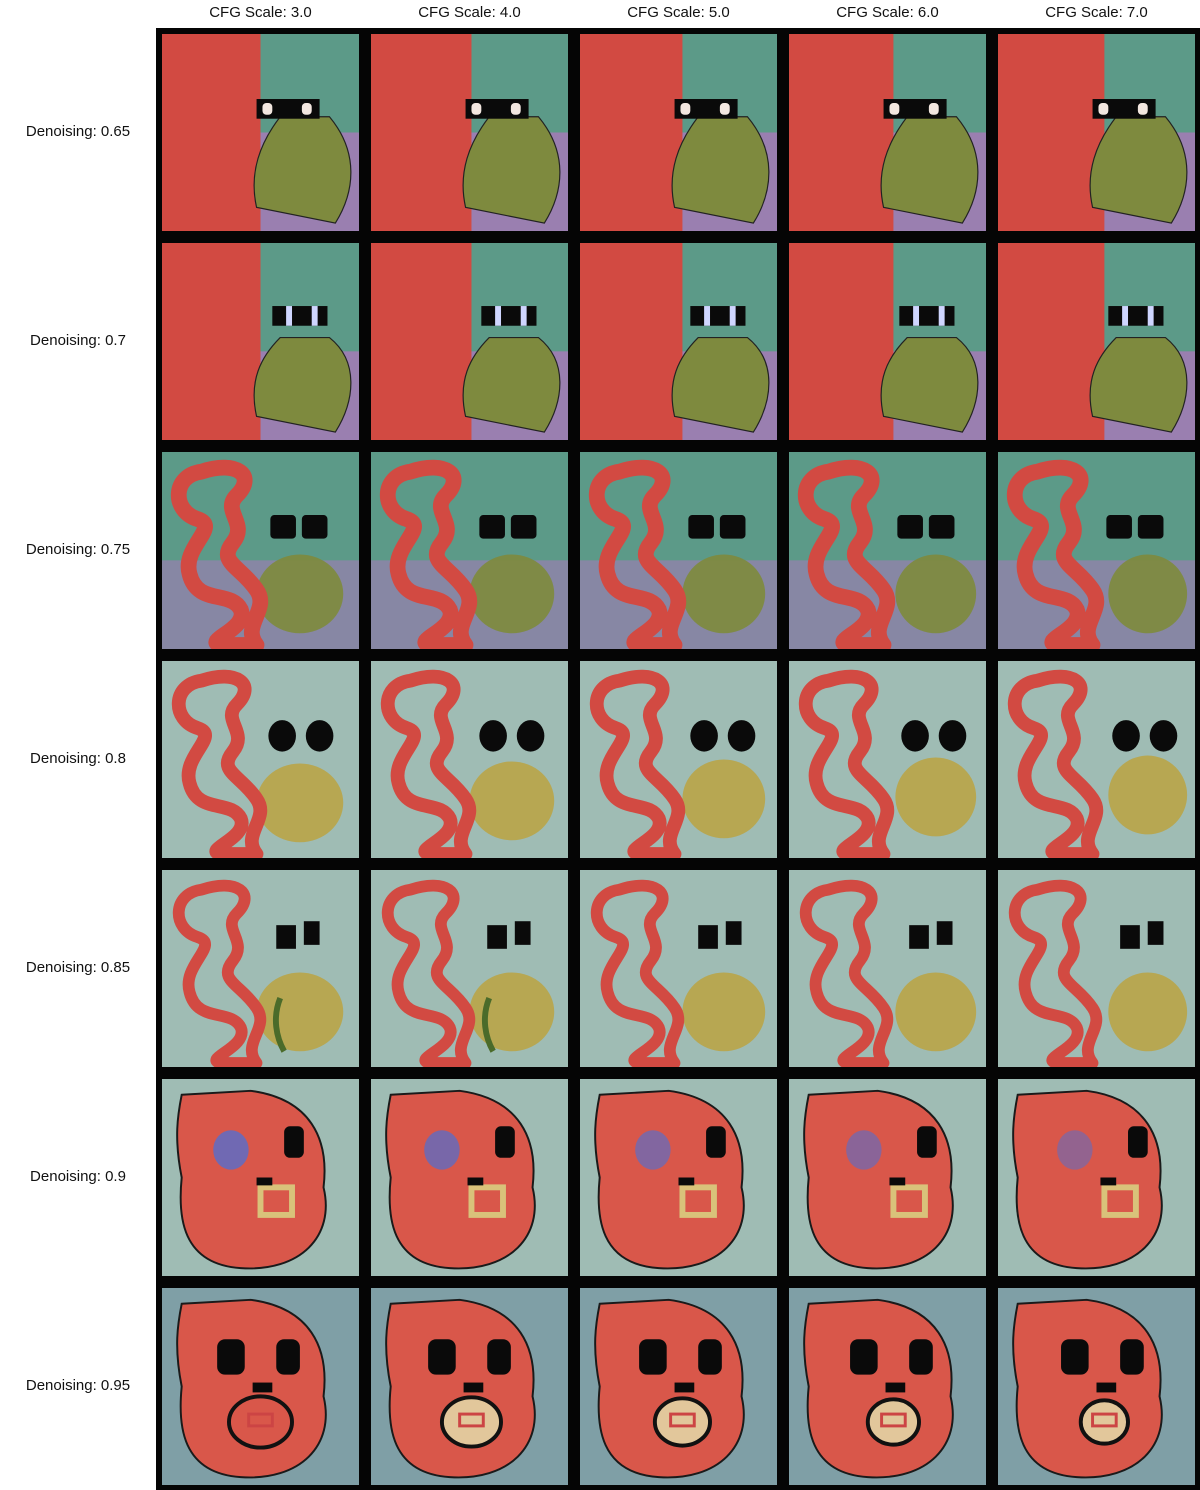 This screenshot has width=1200, height=1490. Describe the element at coordinates (1096, 12) in the screenshot. I see `column-header: CFG Scale: 7.0` at that location.